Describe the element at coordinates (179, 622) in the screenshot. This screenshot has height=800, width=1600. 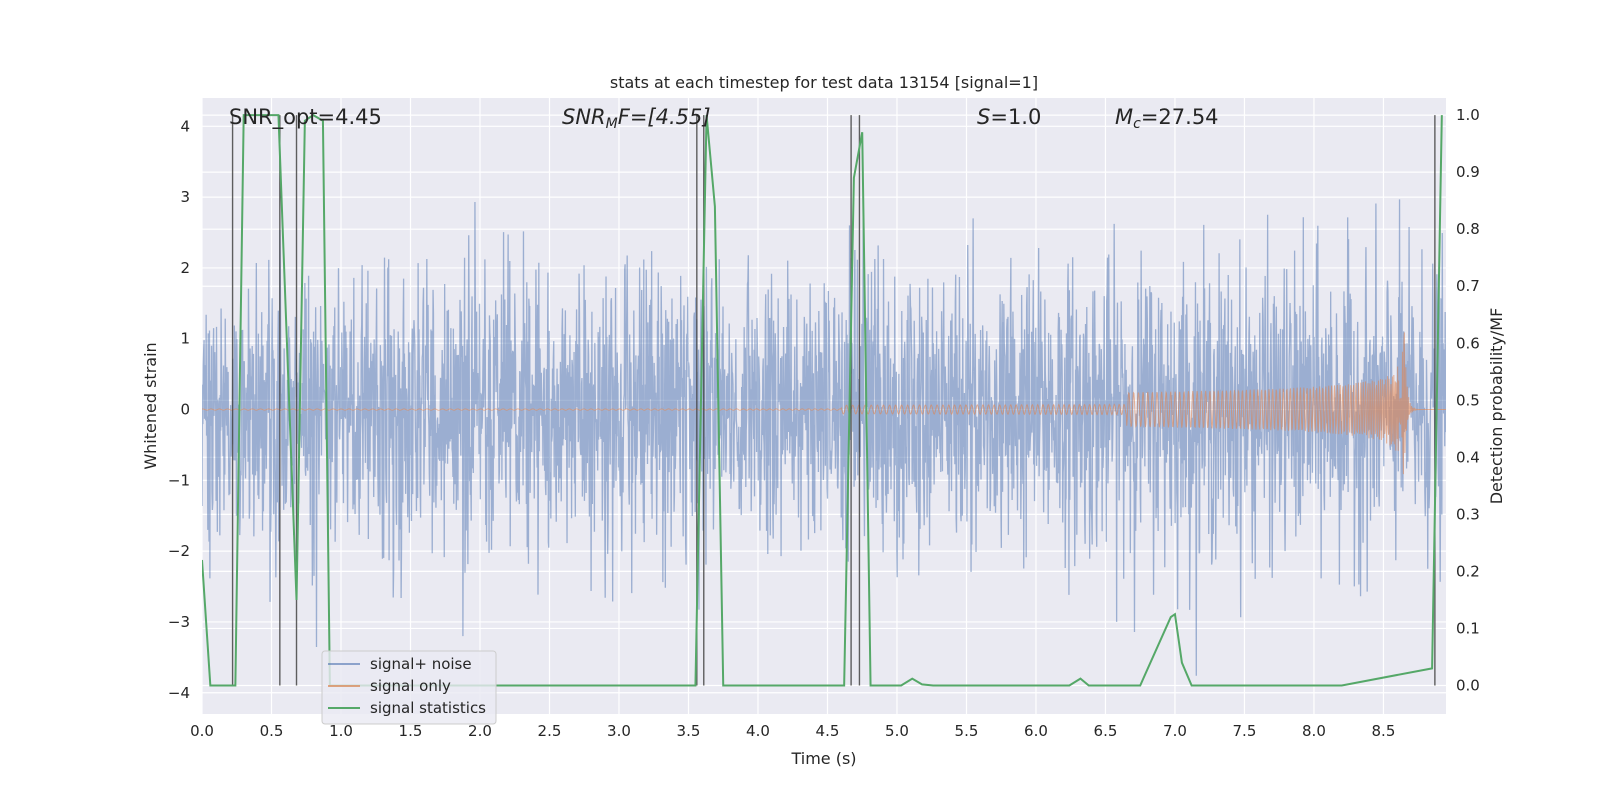
I see `left-y-tick-label: −3` at that location.